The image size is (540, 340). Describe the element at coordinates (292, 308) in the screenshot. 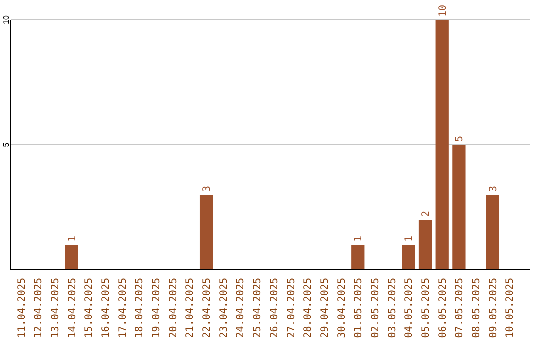

I see `x-tick-label: 27.04.2025` at that location.